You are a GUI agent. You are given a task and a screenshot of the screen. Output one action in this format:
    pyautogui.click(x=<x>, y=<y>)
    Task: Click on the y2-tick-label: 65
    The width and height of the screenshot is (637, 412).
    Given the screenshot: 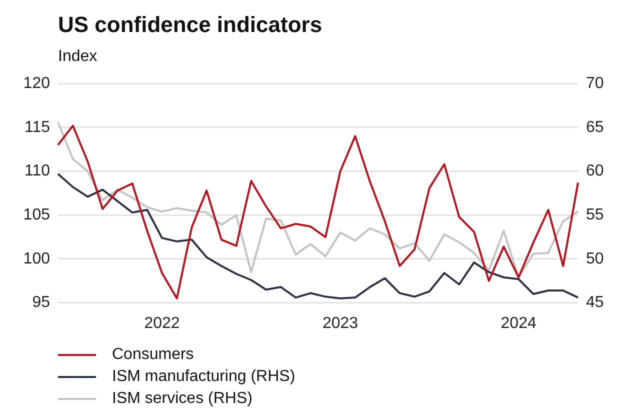 What is the action you would take?
    pyautogui.click(x=595, y=127)
    